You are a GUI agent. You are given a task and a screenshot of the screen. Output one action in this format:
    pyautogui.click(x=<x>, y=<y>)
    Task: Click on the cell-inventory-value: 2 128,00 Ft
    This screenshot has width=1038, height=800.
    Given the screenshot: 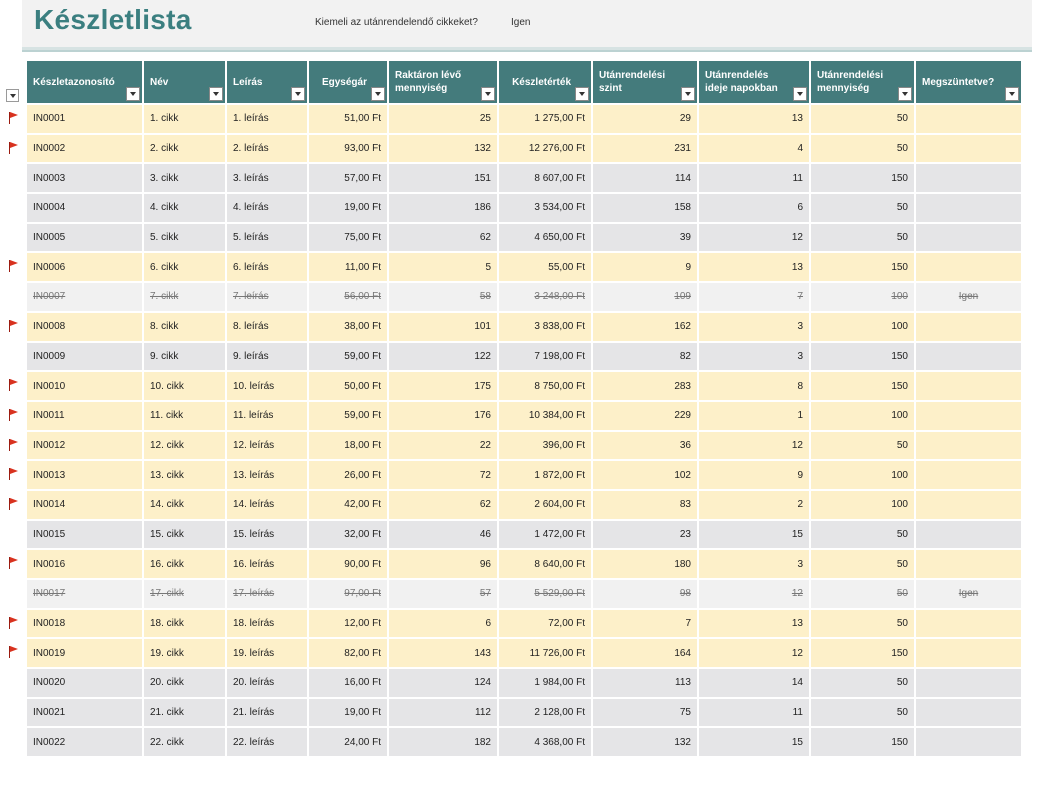 What is the action you would take?
    pyautogui.click(x=545, y=713)
    